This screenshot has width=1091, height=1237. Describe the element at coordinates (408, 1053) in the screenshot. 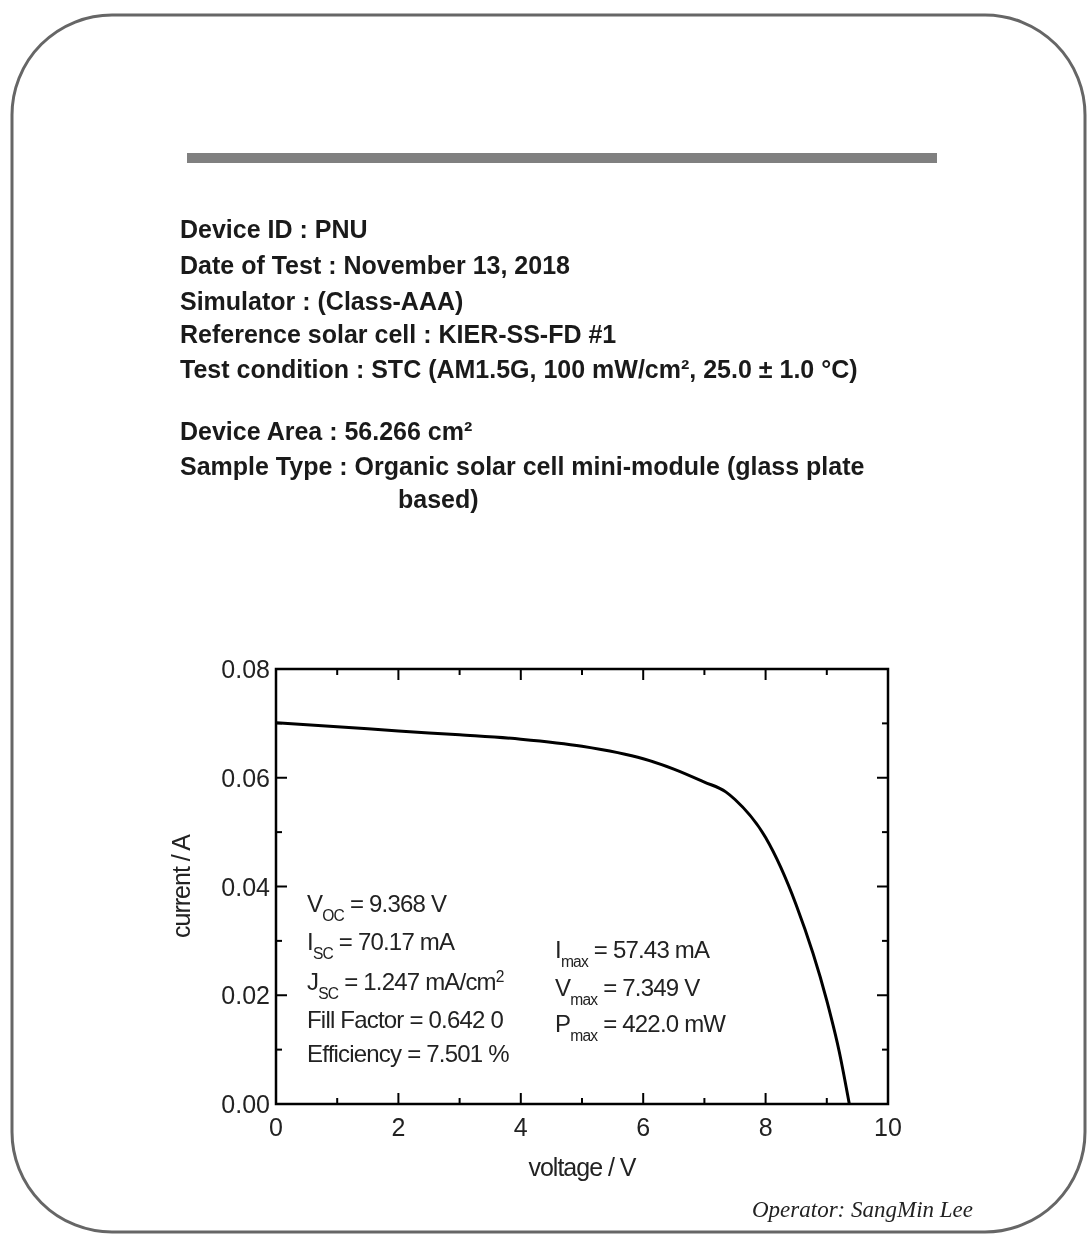

I see `annotation: Efficiency = 7.501 %` at that location.